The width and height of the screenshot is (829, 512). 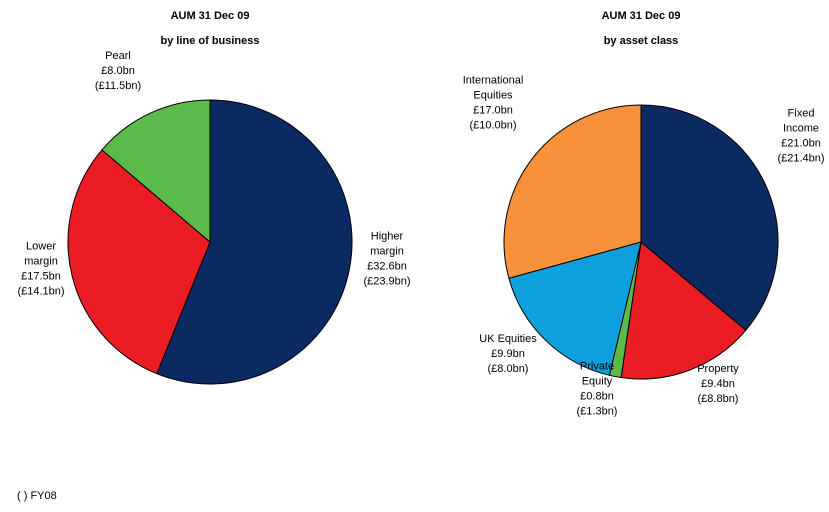 What do you see at coordinates (641, 41) in the screenshot?
I see `chart-title-line: by asset class` at bounding box center [641, 41].